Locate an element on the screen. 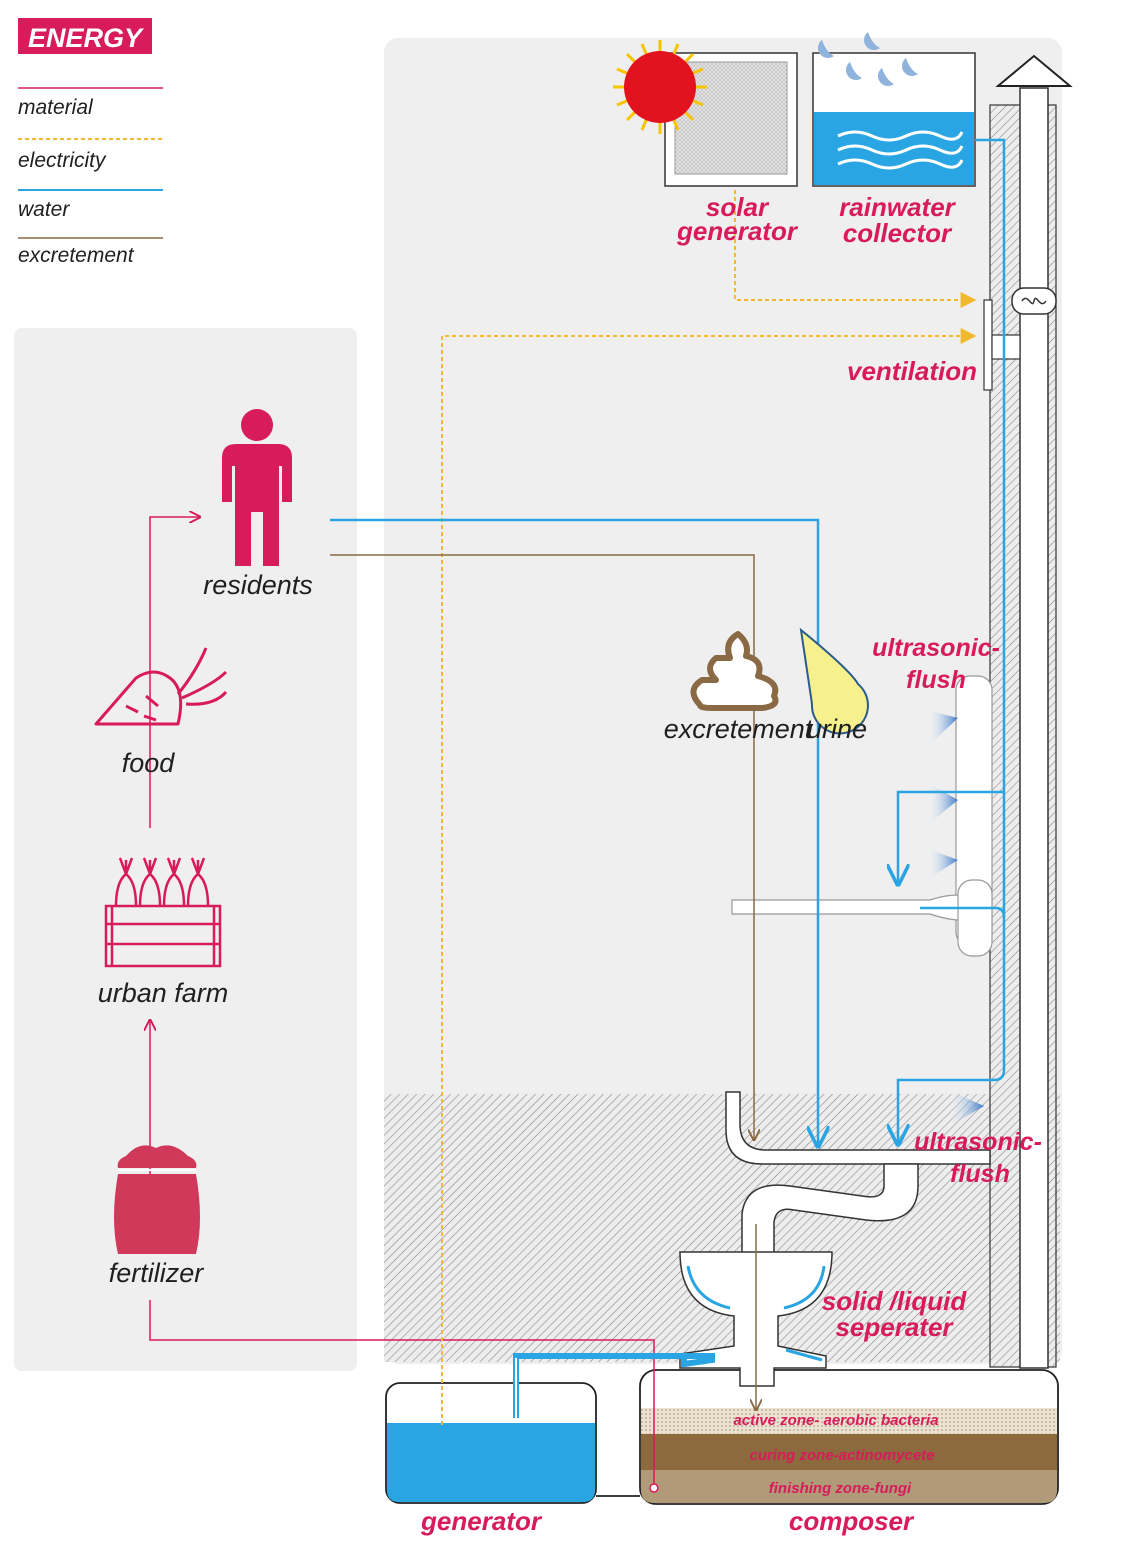  label-flush1-line2: flush is located at coordinates (936, 680).